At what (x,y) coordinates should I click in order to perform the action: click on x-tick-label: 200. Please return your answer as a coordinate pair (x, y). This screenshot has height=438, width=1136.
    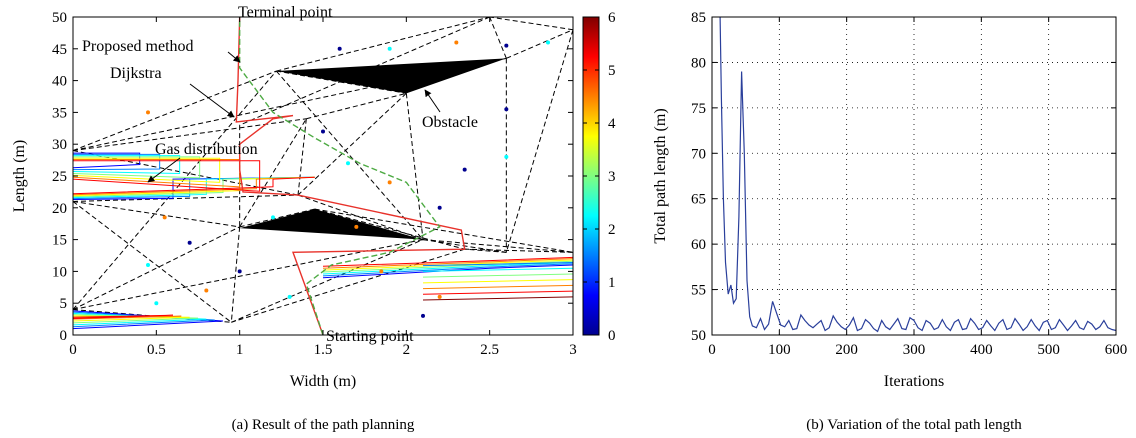
    Looking at the image, I should click on (846, 350).